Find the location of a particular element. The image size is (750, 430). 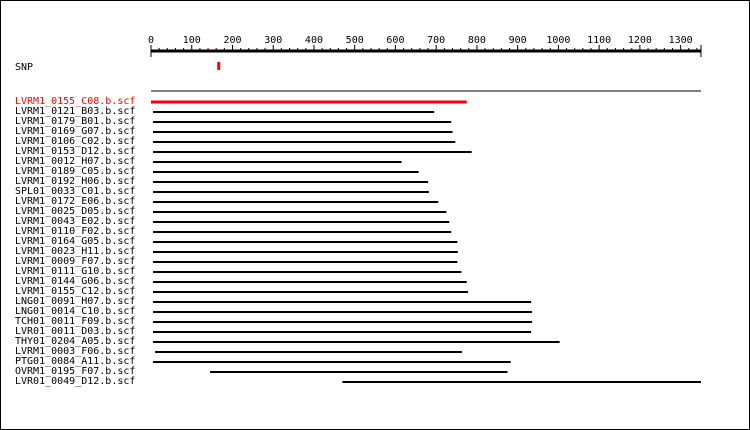

snp-marker is located at coordinates (219, 66).